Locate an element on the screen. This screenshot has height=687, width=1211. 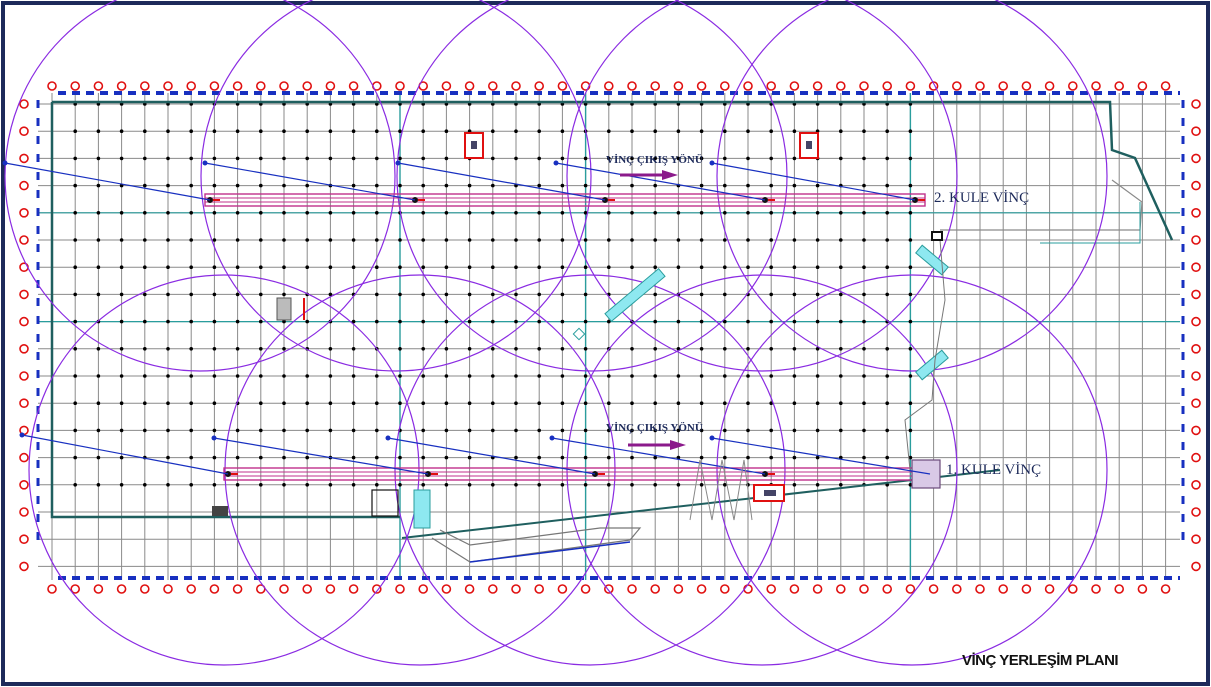
jib-line is located at coordinates (125, 454).